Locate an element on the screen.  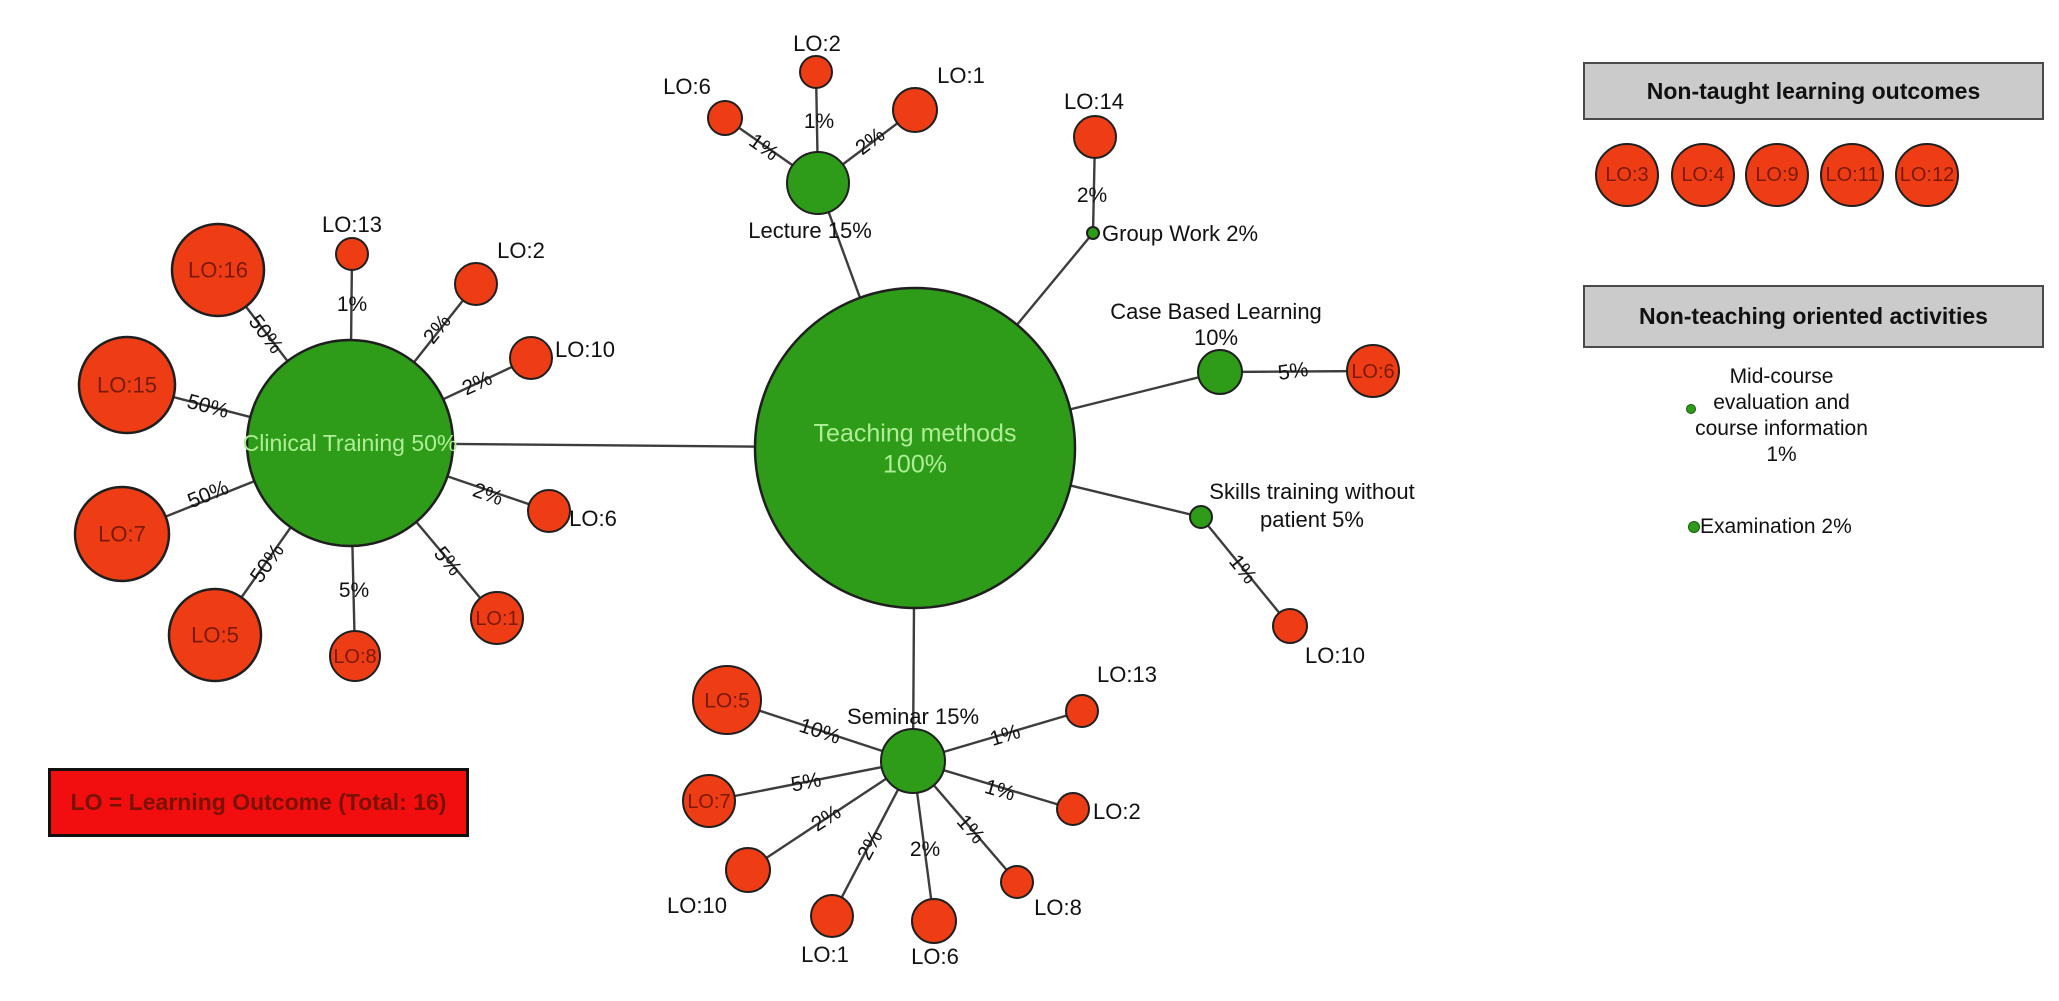
edge-label-clinical-ct-lo8: 5% is located at coordinates (354, 590).